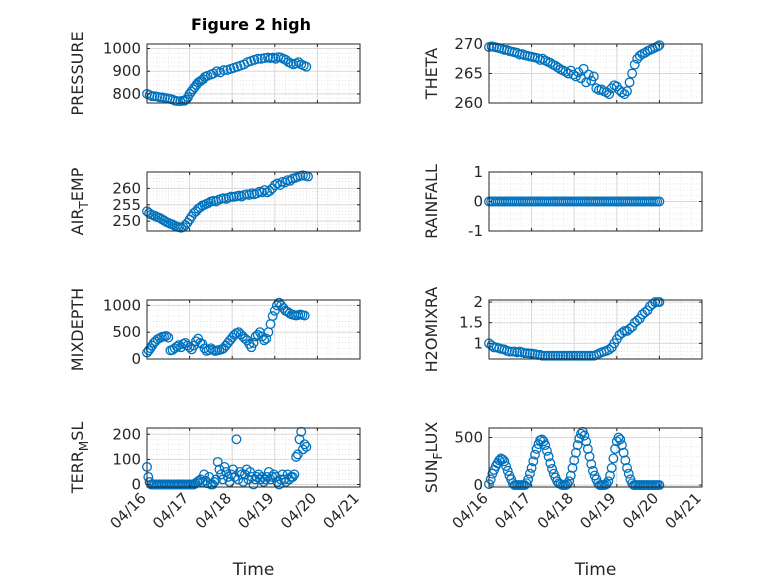  What do you see at coordinates (126, 188) in the screenshot?
I see `y-tick-label: 260` at bounding box center [126, 188].